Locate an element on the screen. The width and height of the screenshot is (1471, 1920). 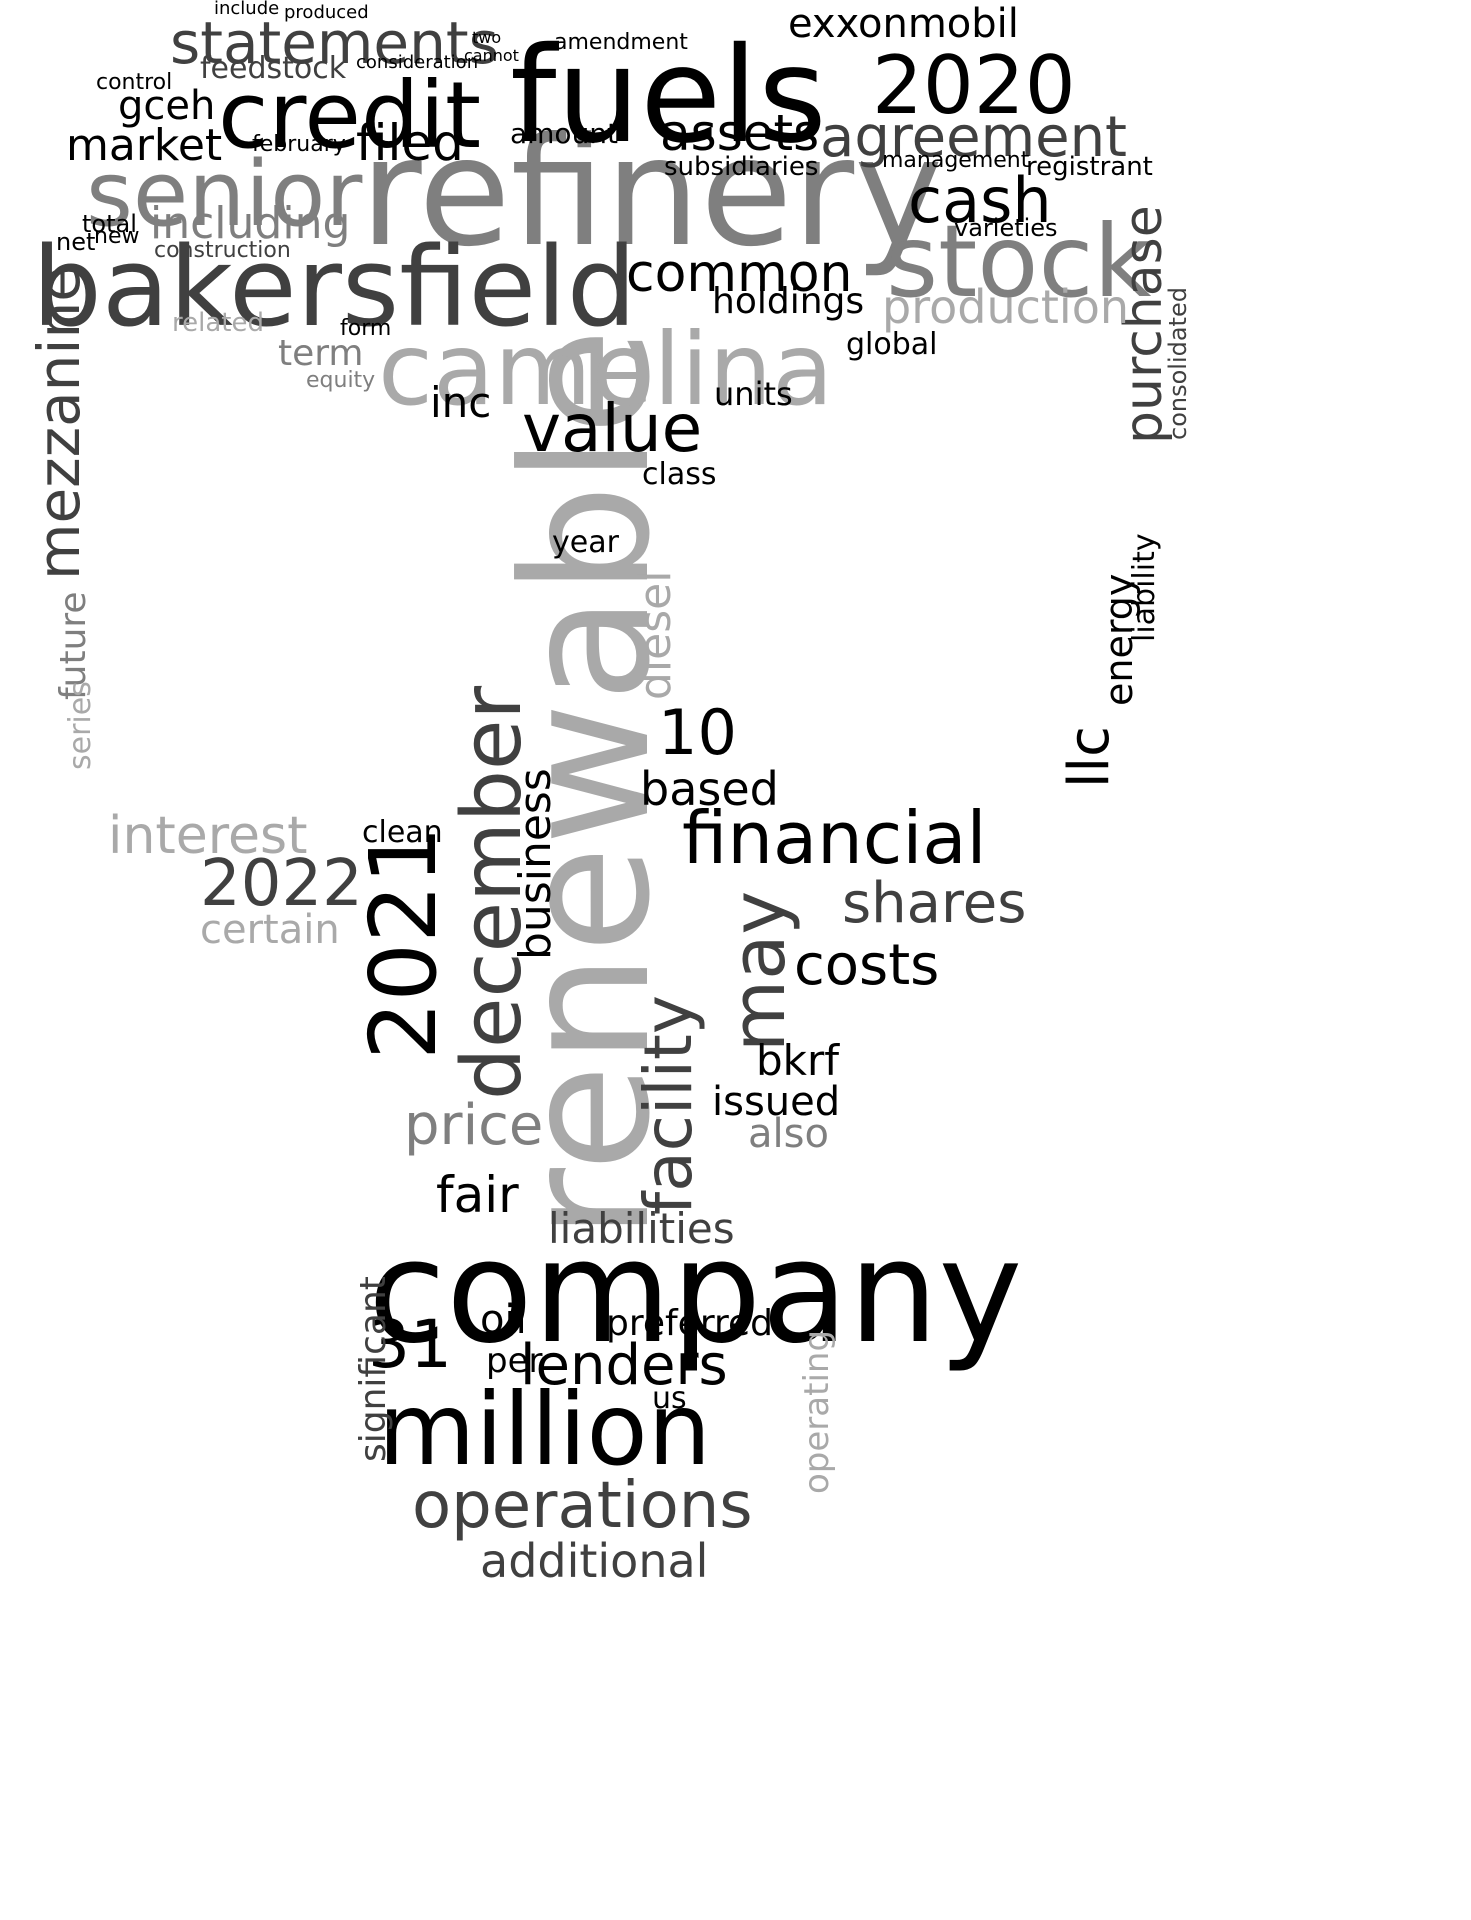
cloud-word-31: 31 is located at coordinates (410, 1344).